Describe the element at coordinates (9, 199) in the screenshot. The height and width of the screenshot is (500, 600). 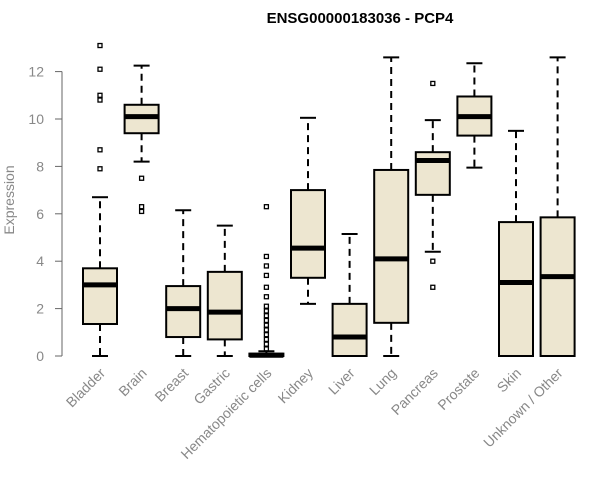
I see `y-axis-label: Expression` at that location.